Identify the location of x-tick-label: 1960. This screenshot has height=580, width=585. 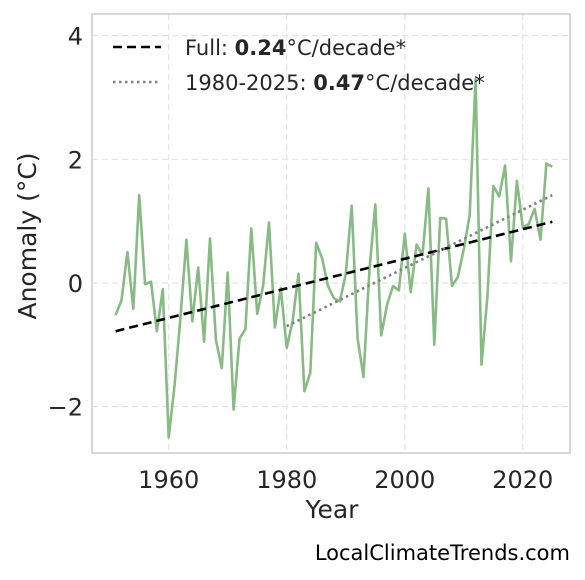
(168, 480).